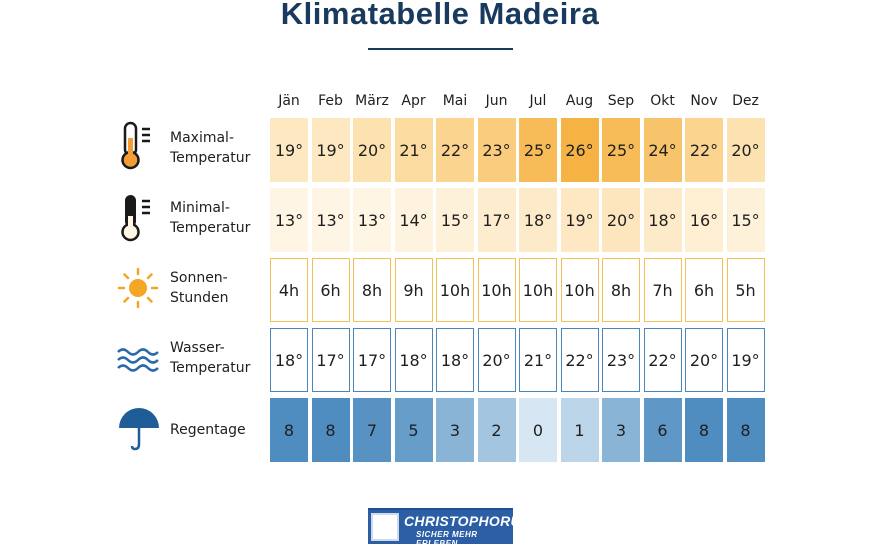  Describe the element at coordinates (496, 101) in the screenshot. I see `month-header: Jun` at that location.